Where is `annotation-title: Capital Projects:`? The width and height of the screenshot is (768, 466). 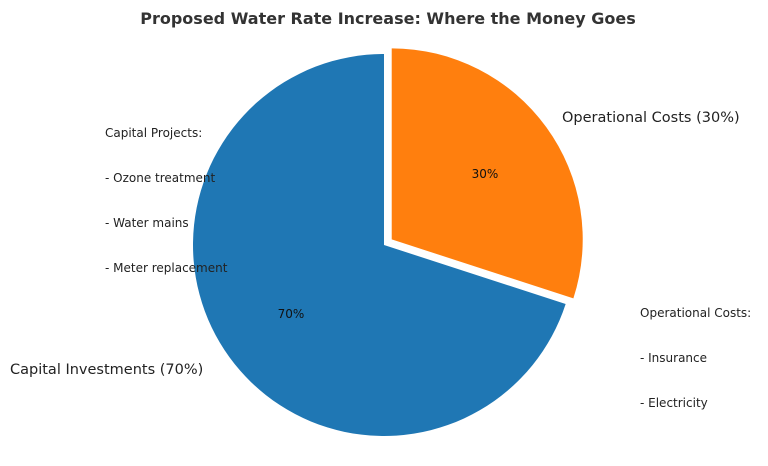
annotation-title: Capital Projects: is located at coordinates (154, 133).